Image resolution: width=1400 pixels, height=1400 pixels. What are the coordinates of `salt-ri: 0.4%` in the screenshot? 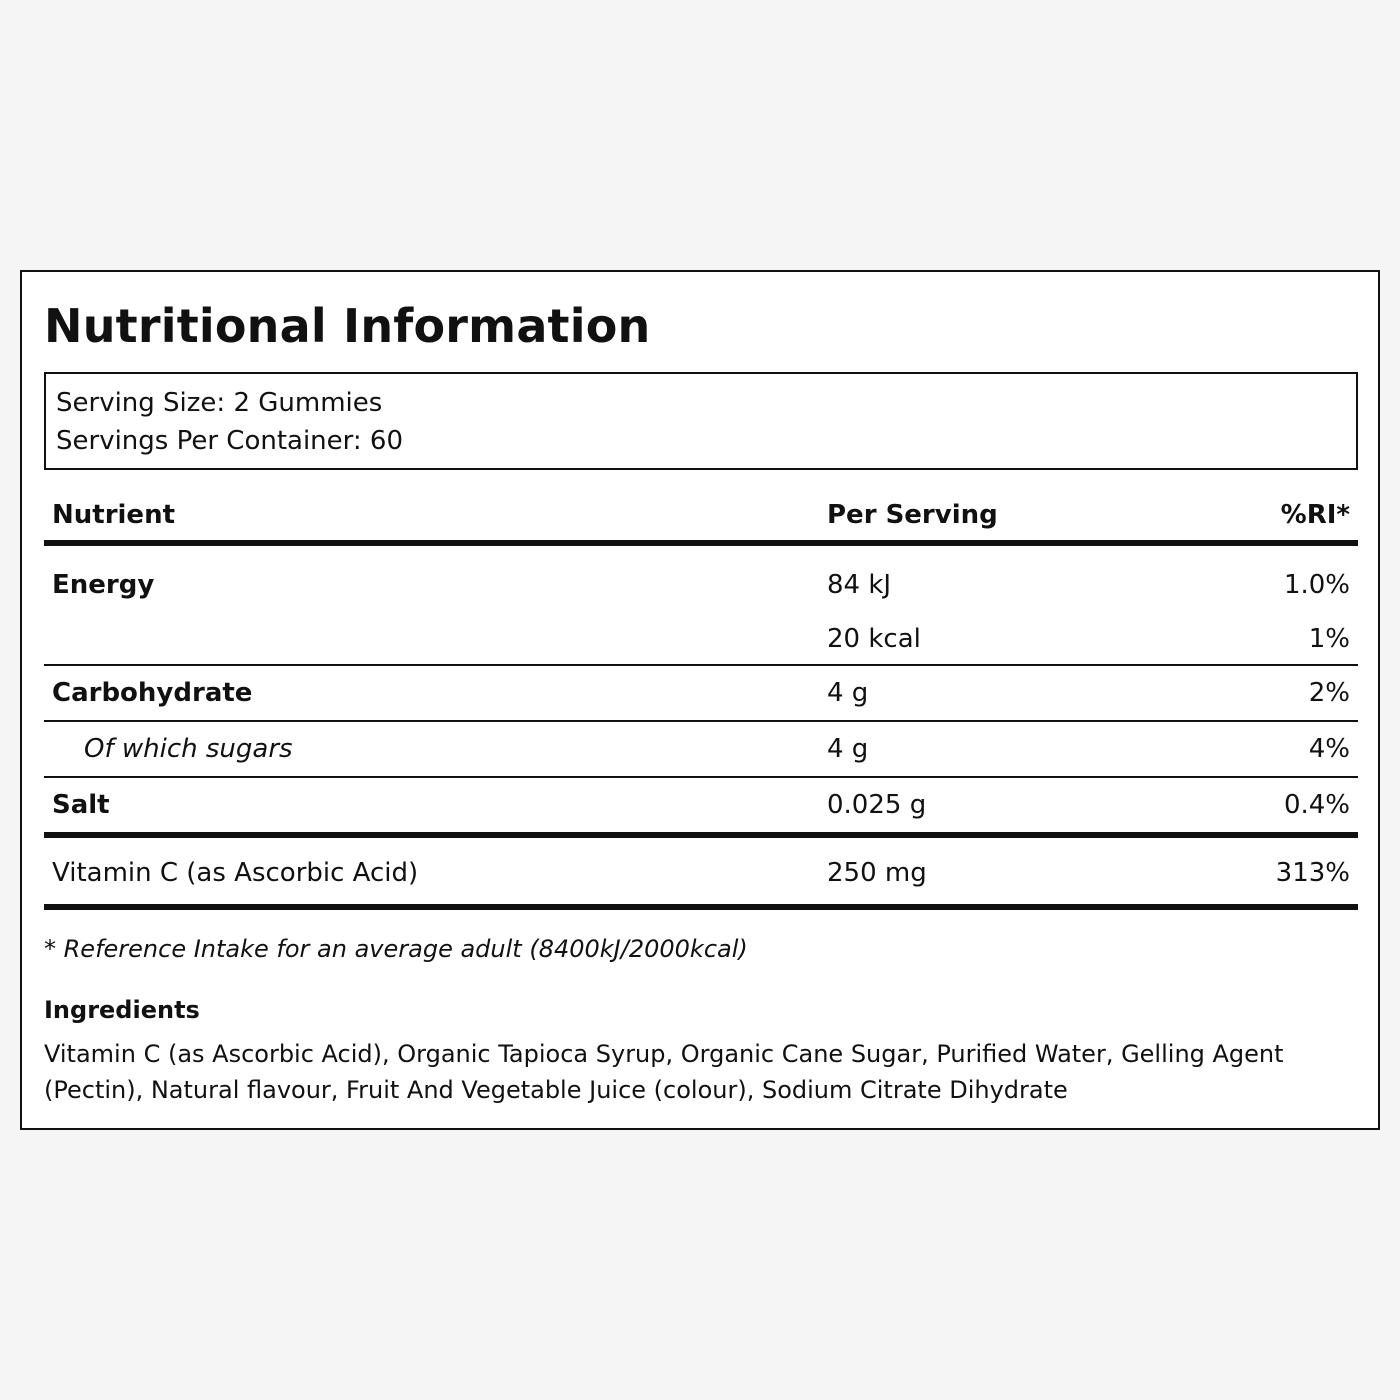 It's located at (1316, 805).